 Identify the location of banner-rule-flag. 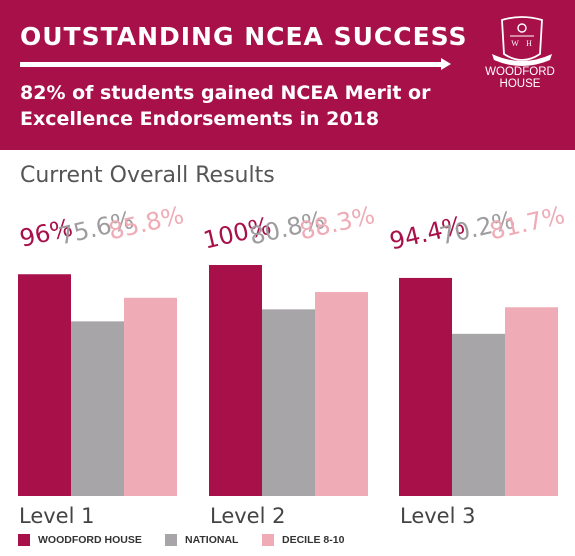
(446, 64).